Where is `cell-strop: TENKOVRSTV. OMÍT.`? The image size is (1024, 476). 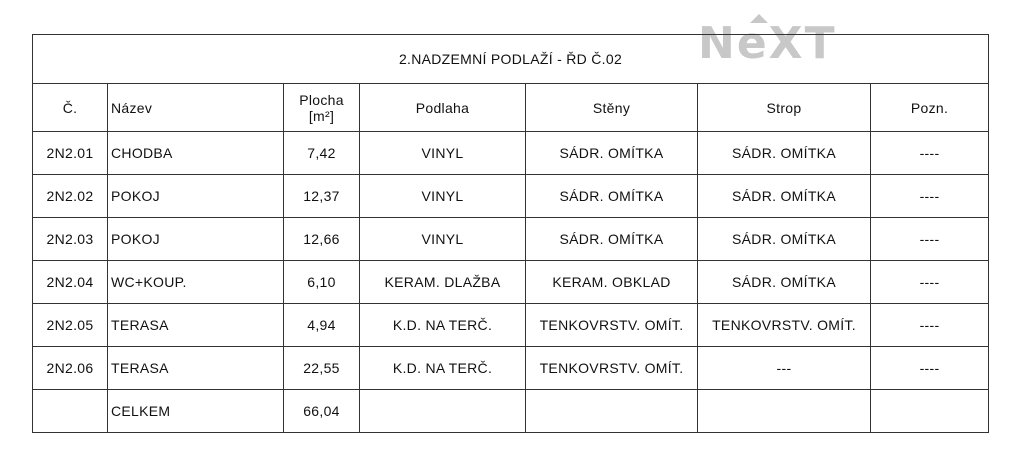 cell-strop: TENKOVRSTV. OMÍT. is located at coordinates (784, 325).